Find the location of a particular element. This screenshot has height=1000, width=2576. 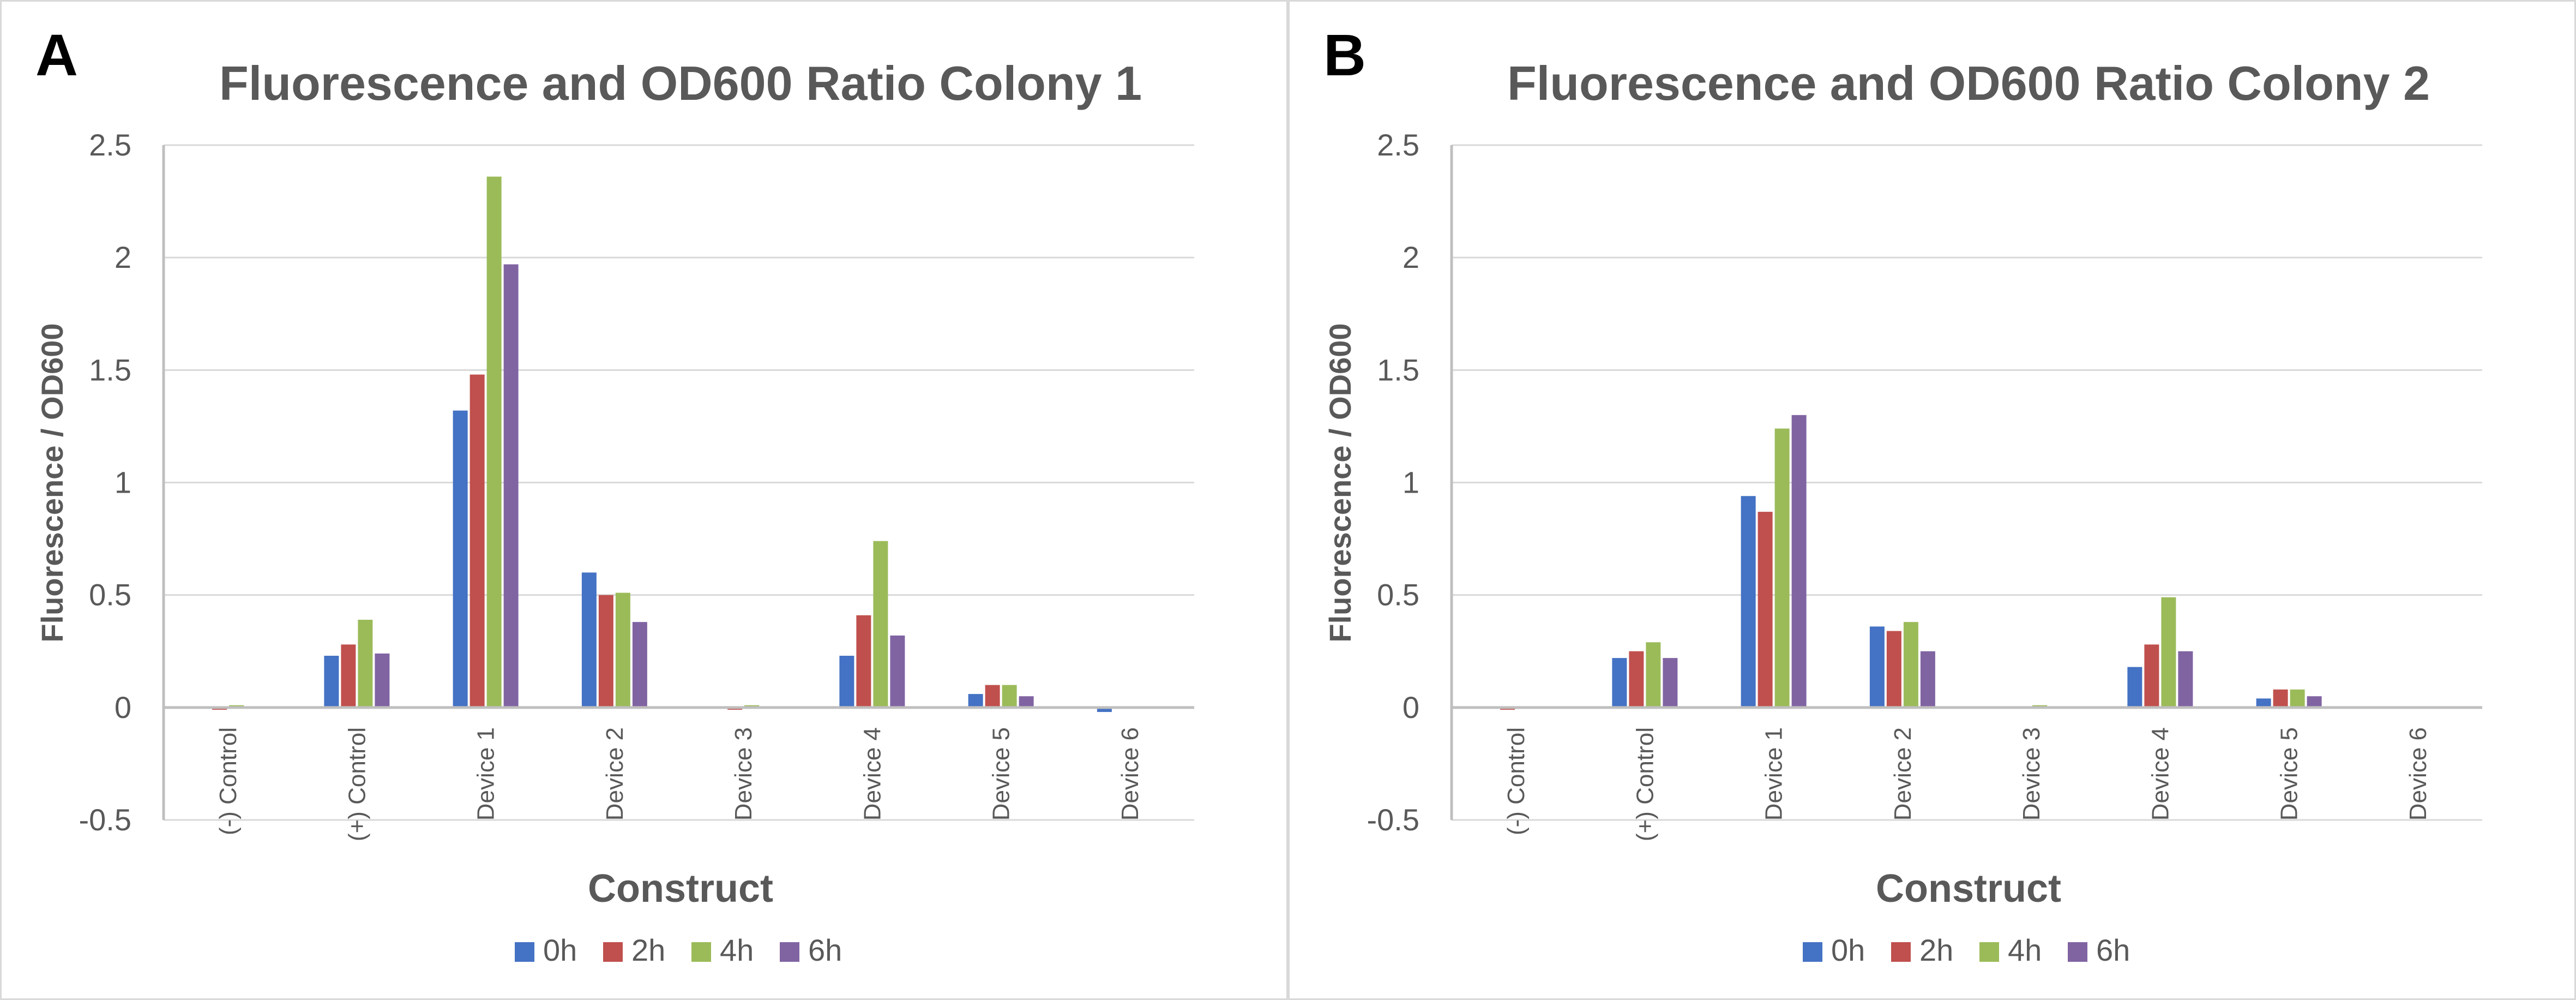

y-tick-label: 2.5 is located at coordinates (1398, 145).